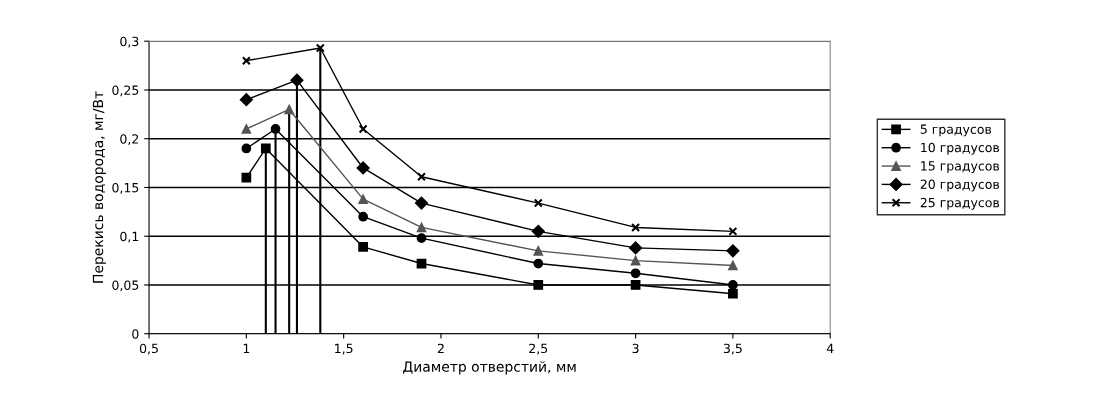 This screenshot has height=412, width=1104. Describe the element at coordinates (956, 130) in the screenshot. I see `legend-label: 5 градусов` at that location.